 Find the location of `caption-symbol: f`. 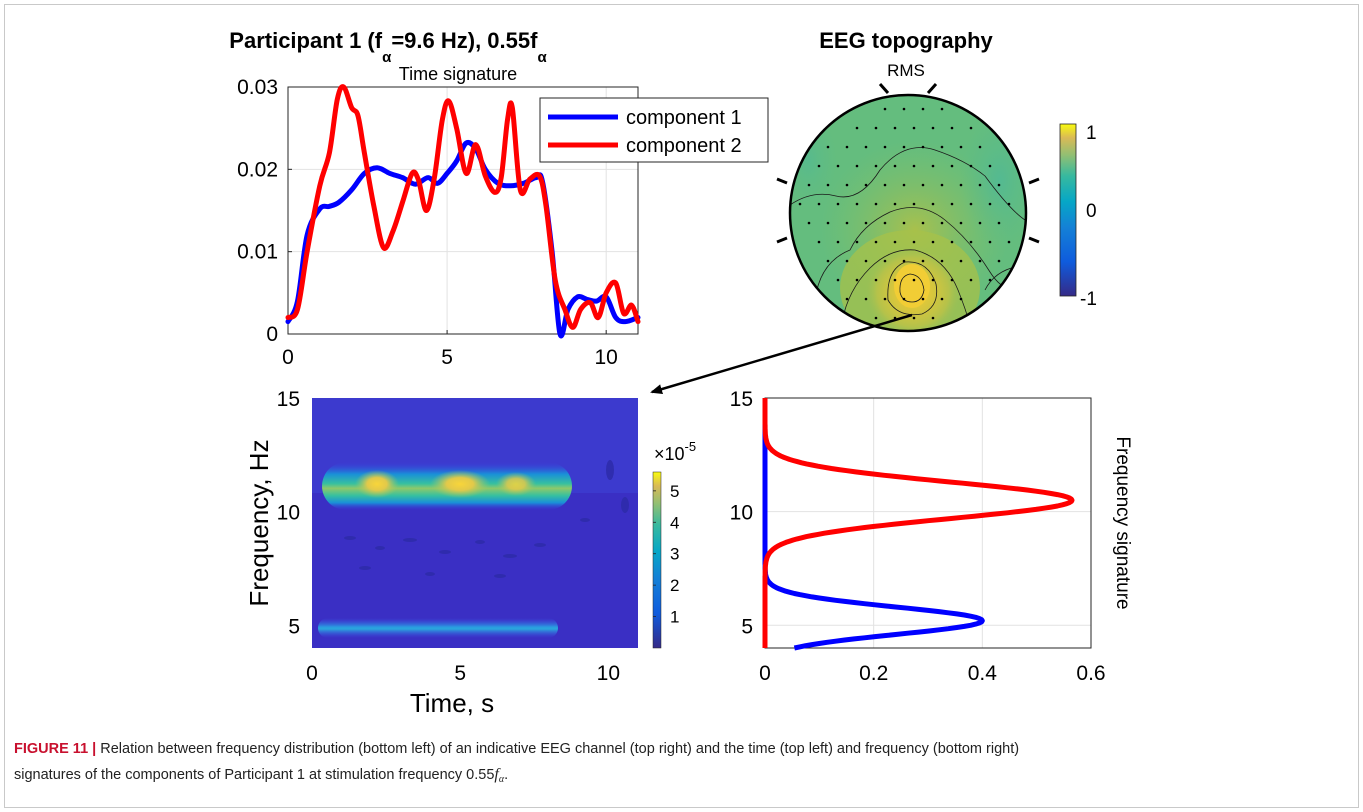

caption-symbol: f is located at coordinates (496, 774).